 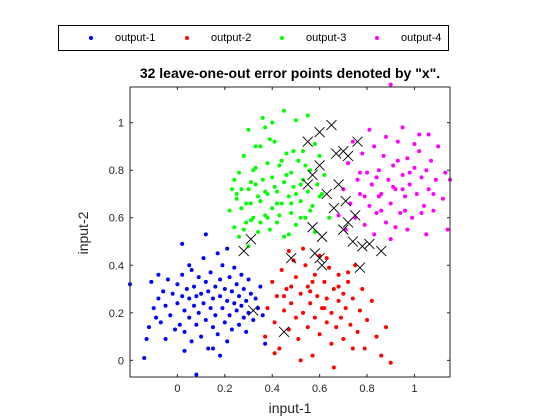 I want to click on legend-label-output-3: output-3, so click(x=326, y=38).